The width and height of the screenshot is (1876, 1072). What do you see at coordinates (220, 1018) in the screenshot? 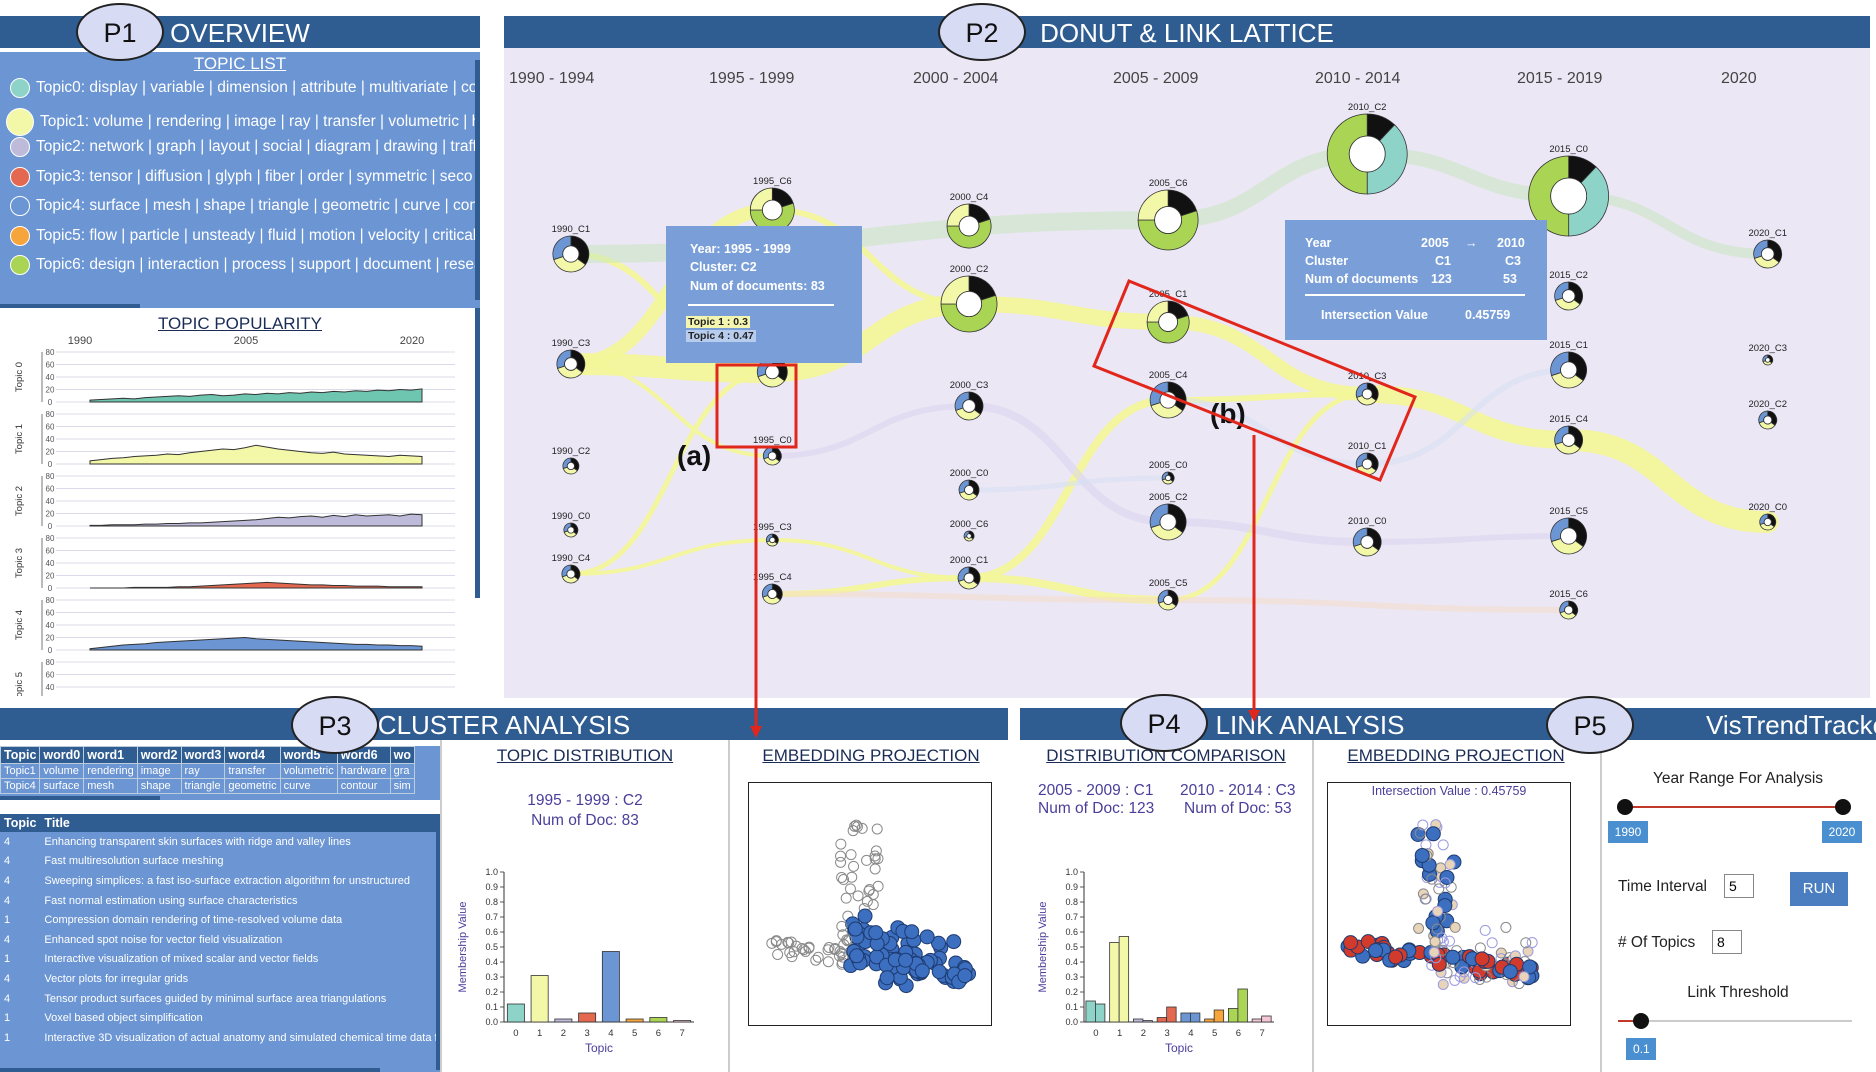
I see `title-table-row: 1 Voxel based object simplification` at bounding box center [220, 1018].